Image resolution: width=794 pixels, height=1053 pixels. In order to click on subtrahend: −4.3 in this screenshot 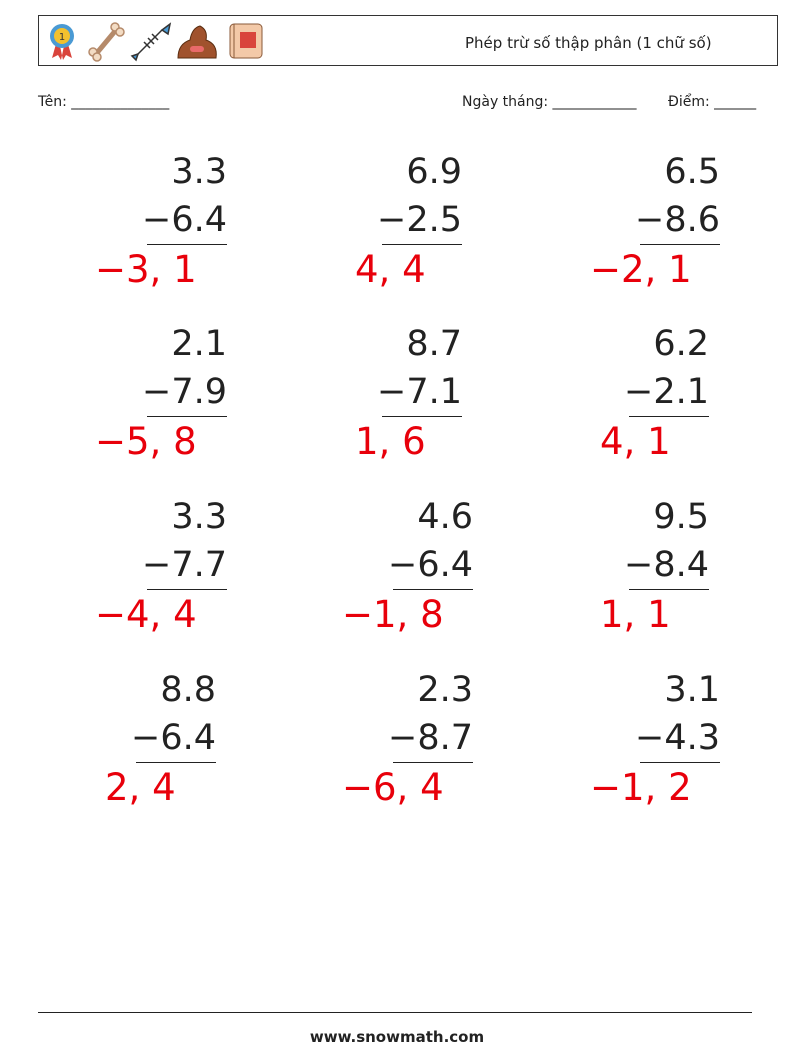, I will do `click(677, 738)`.